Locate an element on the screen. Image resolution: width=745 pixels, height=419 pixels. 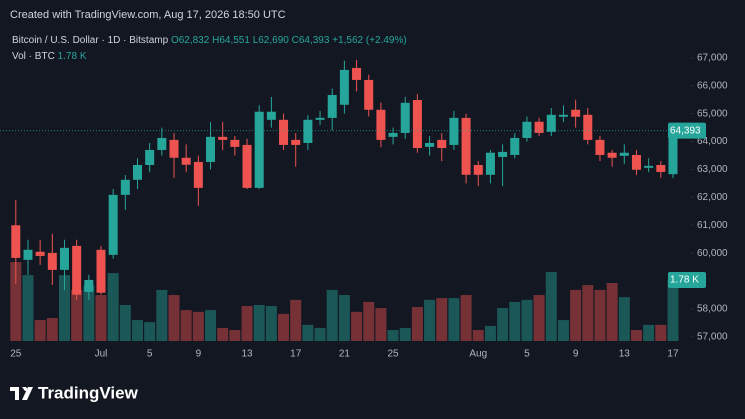
y-tick-label: 60,000 is located at coordinates (712, 253).